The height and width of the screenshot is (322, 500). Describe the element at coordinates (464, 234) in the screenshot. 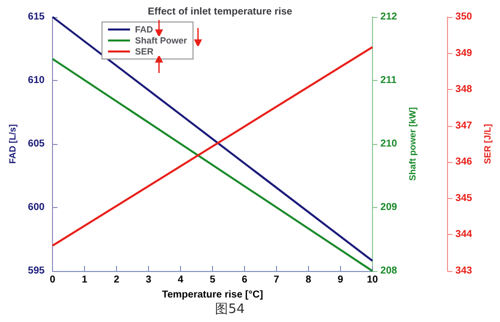

I see `y3-tick-label: 344` at that location.